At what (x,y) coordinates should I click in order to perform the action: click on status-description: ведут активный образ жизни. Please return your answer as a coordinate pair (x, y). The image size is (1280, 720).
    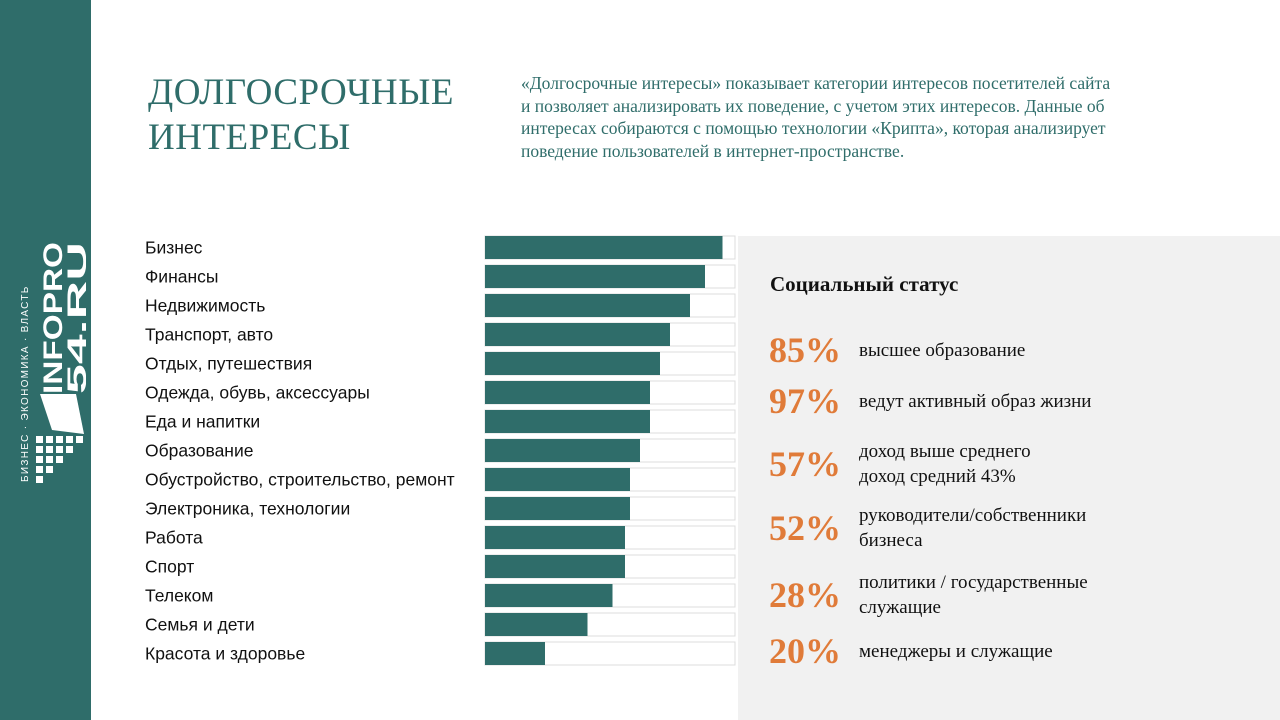
    Looking at the image, I should click on (1059, 401).